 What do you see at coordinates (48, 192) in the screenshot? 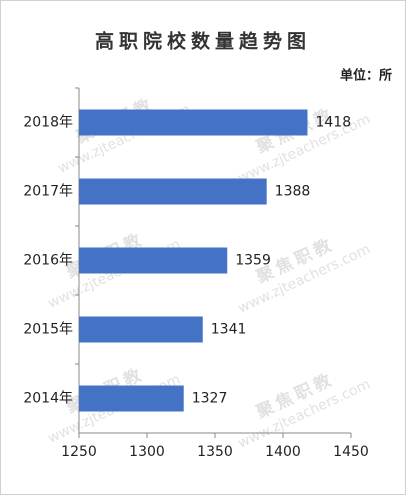
I see `y-tick-label: 2017年` at bounding box center [48, 192].